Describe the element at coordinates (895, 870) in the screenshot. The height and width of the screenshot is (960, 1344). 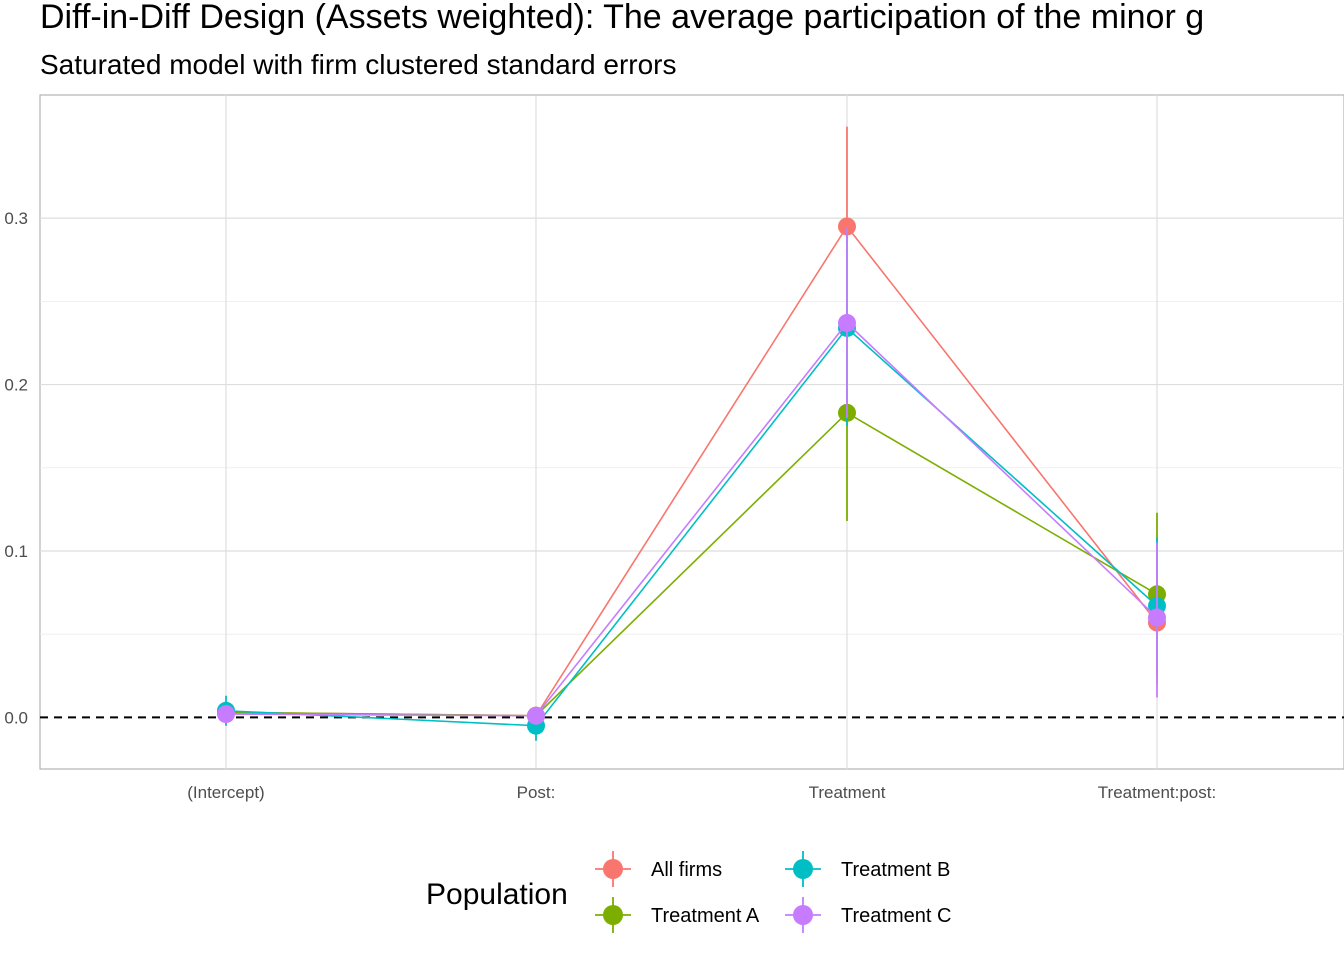
I see `legend-label: Treatment B` at that location.